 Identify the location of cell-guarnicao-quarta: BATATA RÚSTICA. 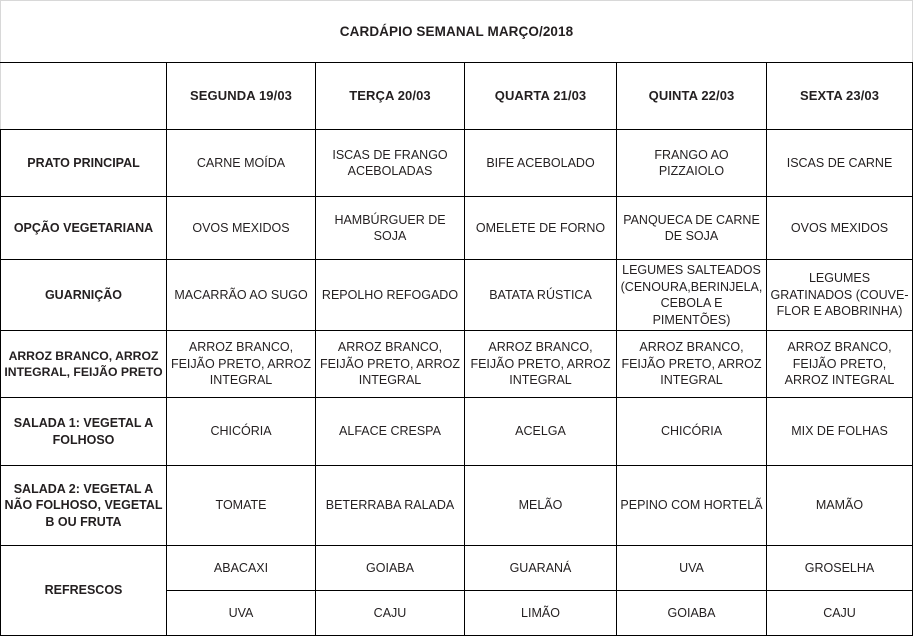
(540, 295).